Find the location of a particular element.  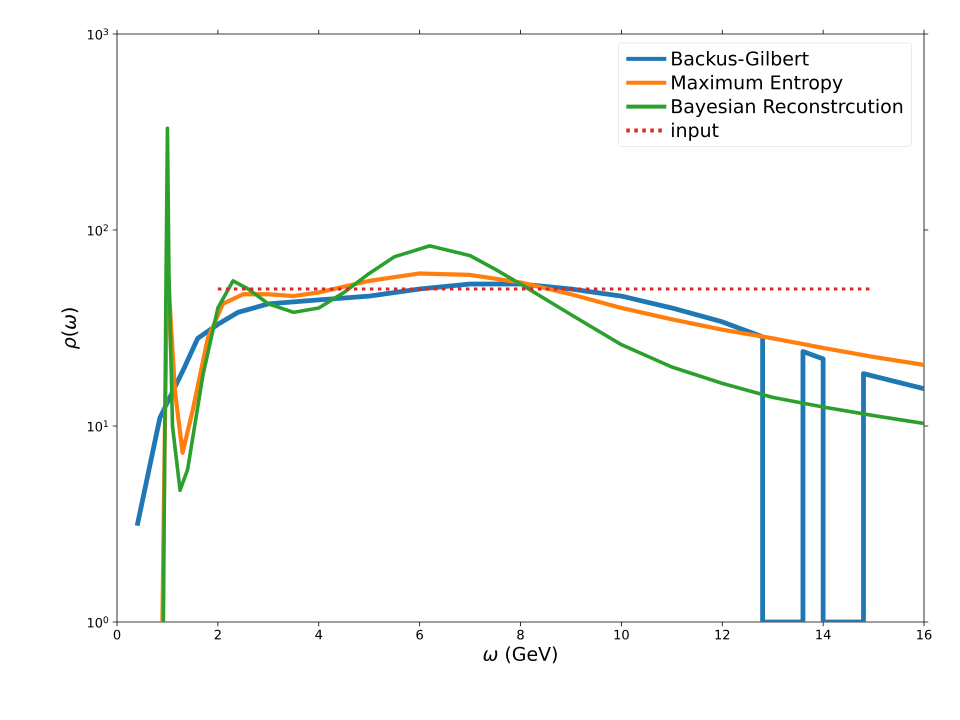

x-tick-label: 16 is located at coordinates (924, 635).